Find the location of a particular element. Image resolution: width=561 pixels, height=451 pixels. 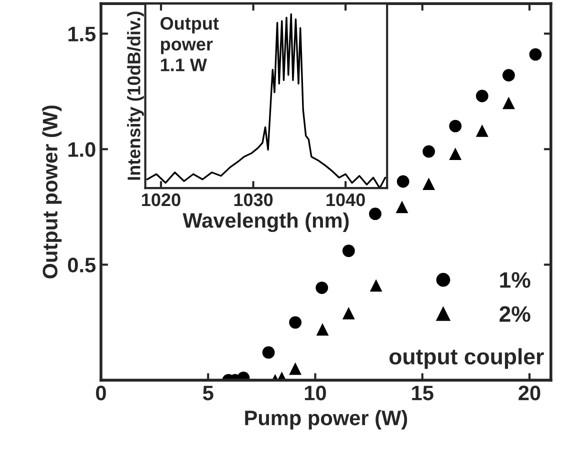

legend-label: 2% is located at coordinates (515, 314).